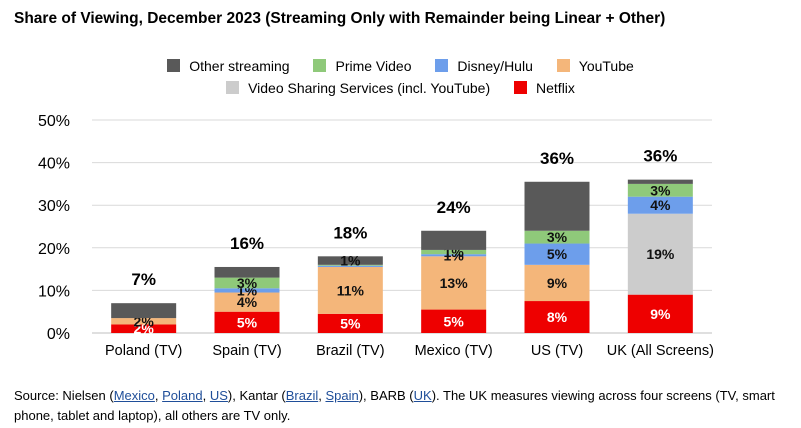 This screenshot has height=428, width=801. I want to click on data-label: 11%, so click(351, 290).